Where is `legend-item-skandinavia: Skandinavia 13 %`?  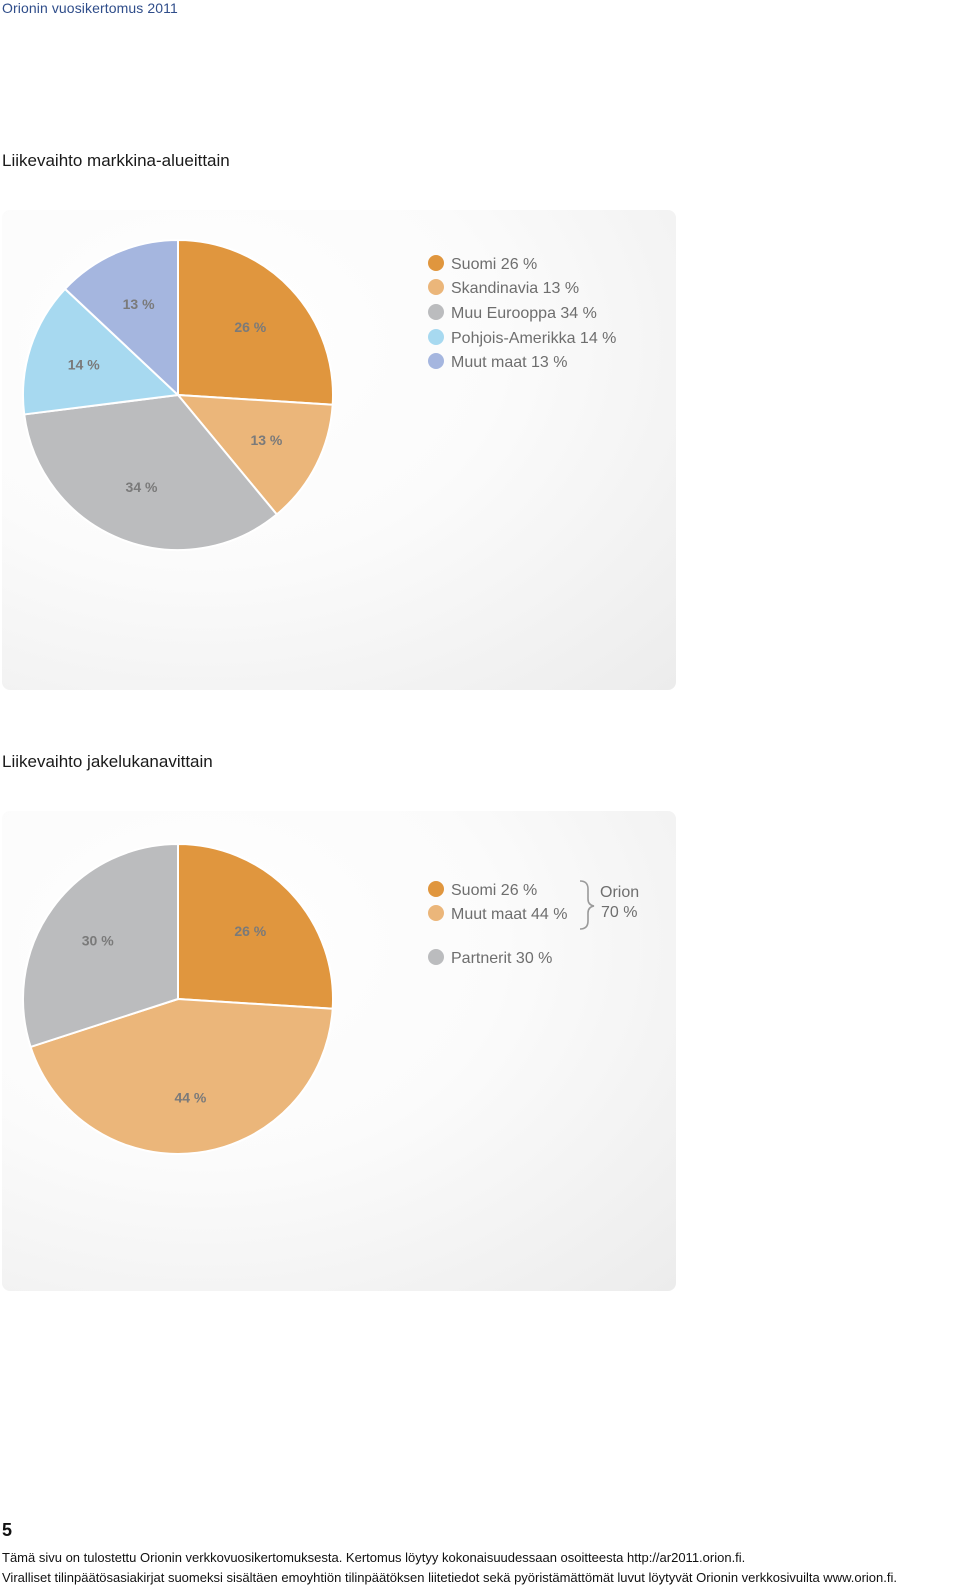
legend-item-skandinavia: Skandinavia 13 % is located at coordinates (515, 288).